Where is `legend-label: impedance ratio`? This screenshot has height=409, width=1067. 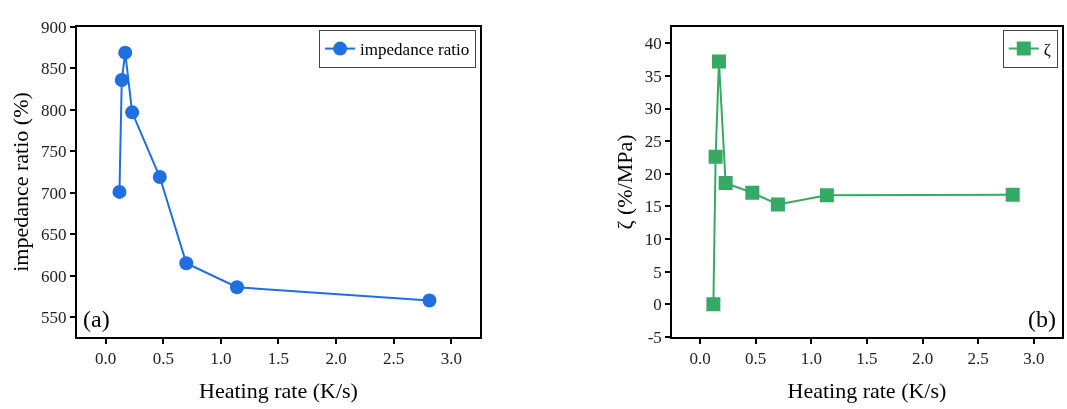
legend-label: impedance ratio is located at coordinates (415, 50).